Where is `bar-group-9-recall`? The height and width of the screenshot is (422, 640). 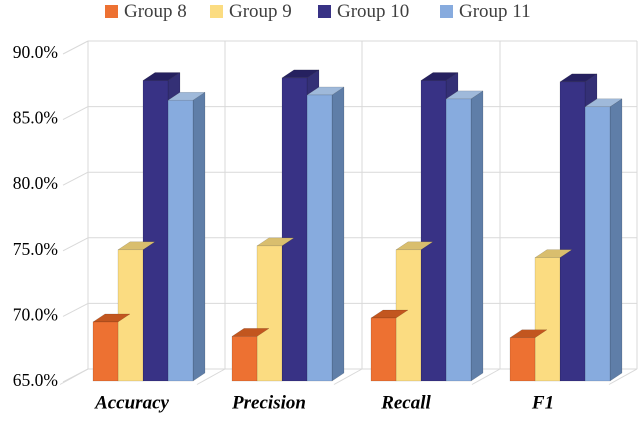 bar-group-9-recall is located at coordinates (414, 311).